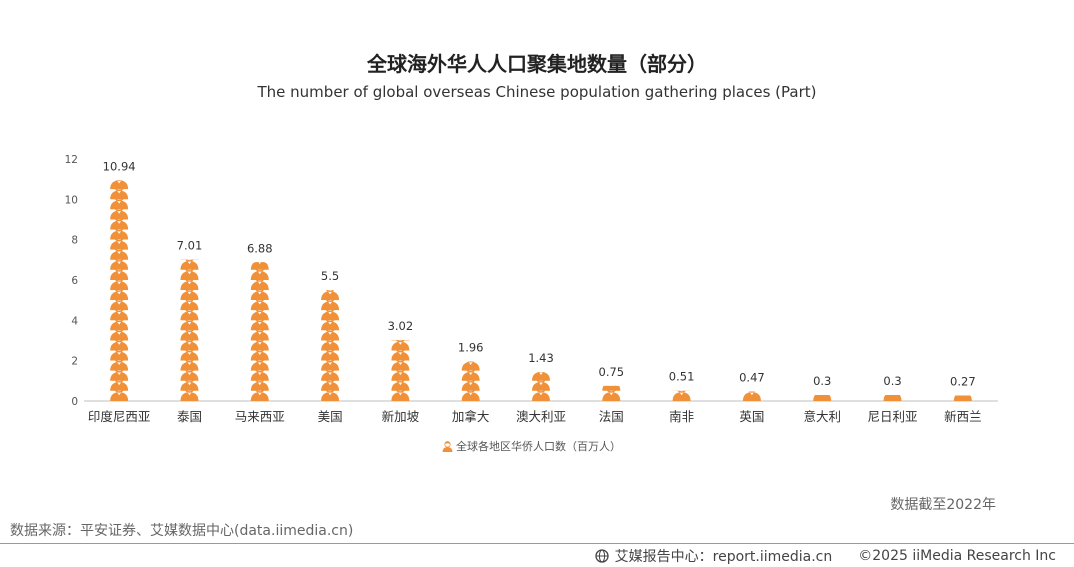 The width and height of the screenshot is (1074, 567). What do you see at coordinates (682, 377) in the screenshot?
I see `data-label: 0.51` at bounding box center [682, 377].